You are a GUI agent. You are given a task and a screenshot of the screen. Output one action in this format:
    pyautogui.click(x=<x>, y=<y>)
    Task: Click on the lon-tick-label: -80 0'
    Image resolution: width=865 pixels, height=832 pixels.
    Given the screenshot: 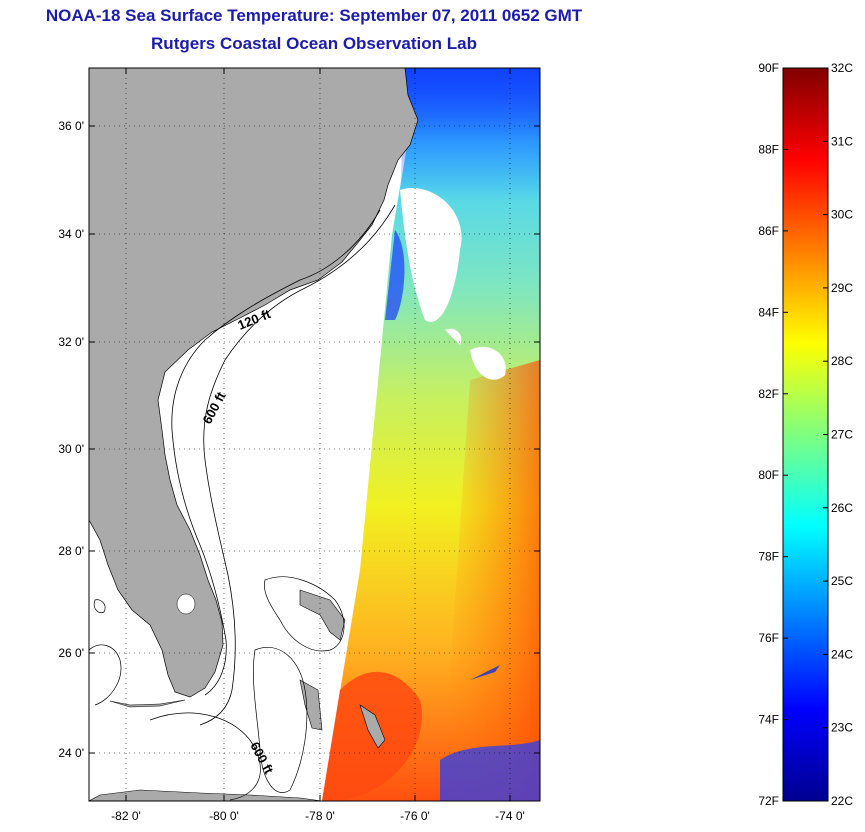 What is the action you would take?
    pyautogui.click(x=224, y=816)
    